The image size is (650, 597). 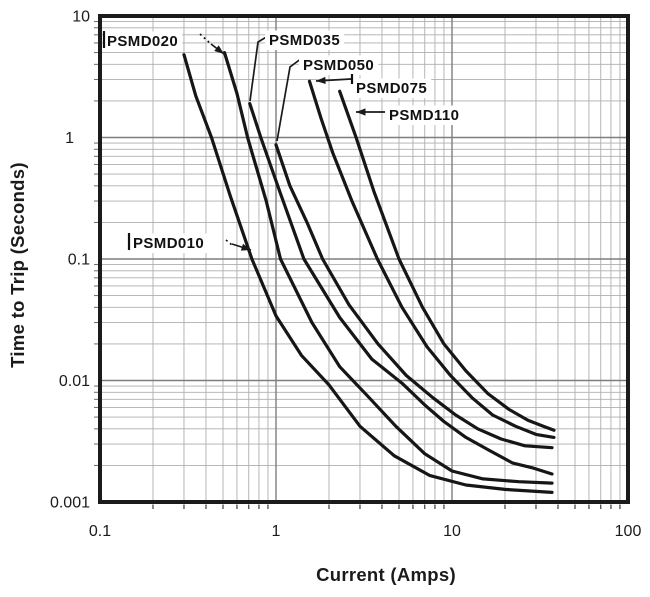 What do you see at coordinates (229, 242) in the screenshot?
I see `label-leader-psmd010` at bounding box center [229, 242].